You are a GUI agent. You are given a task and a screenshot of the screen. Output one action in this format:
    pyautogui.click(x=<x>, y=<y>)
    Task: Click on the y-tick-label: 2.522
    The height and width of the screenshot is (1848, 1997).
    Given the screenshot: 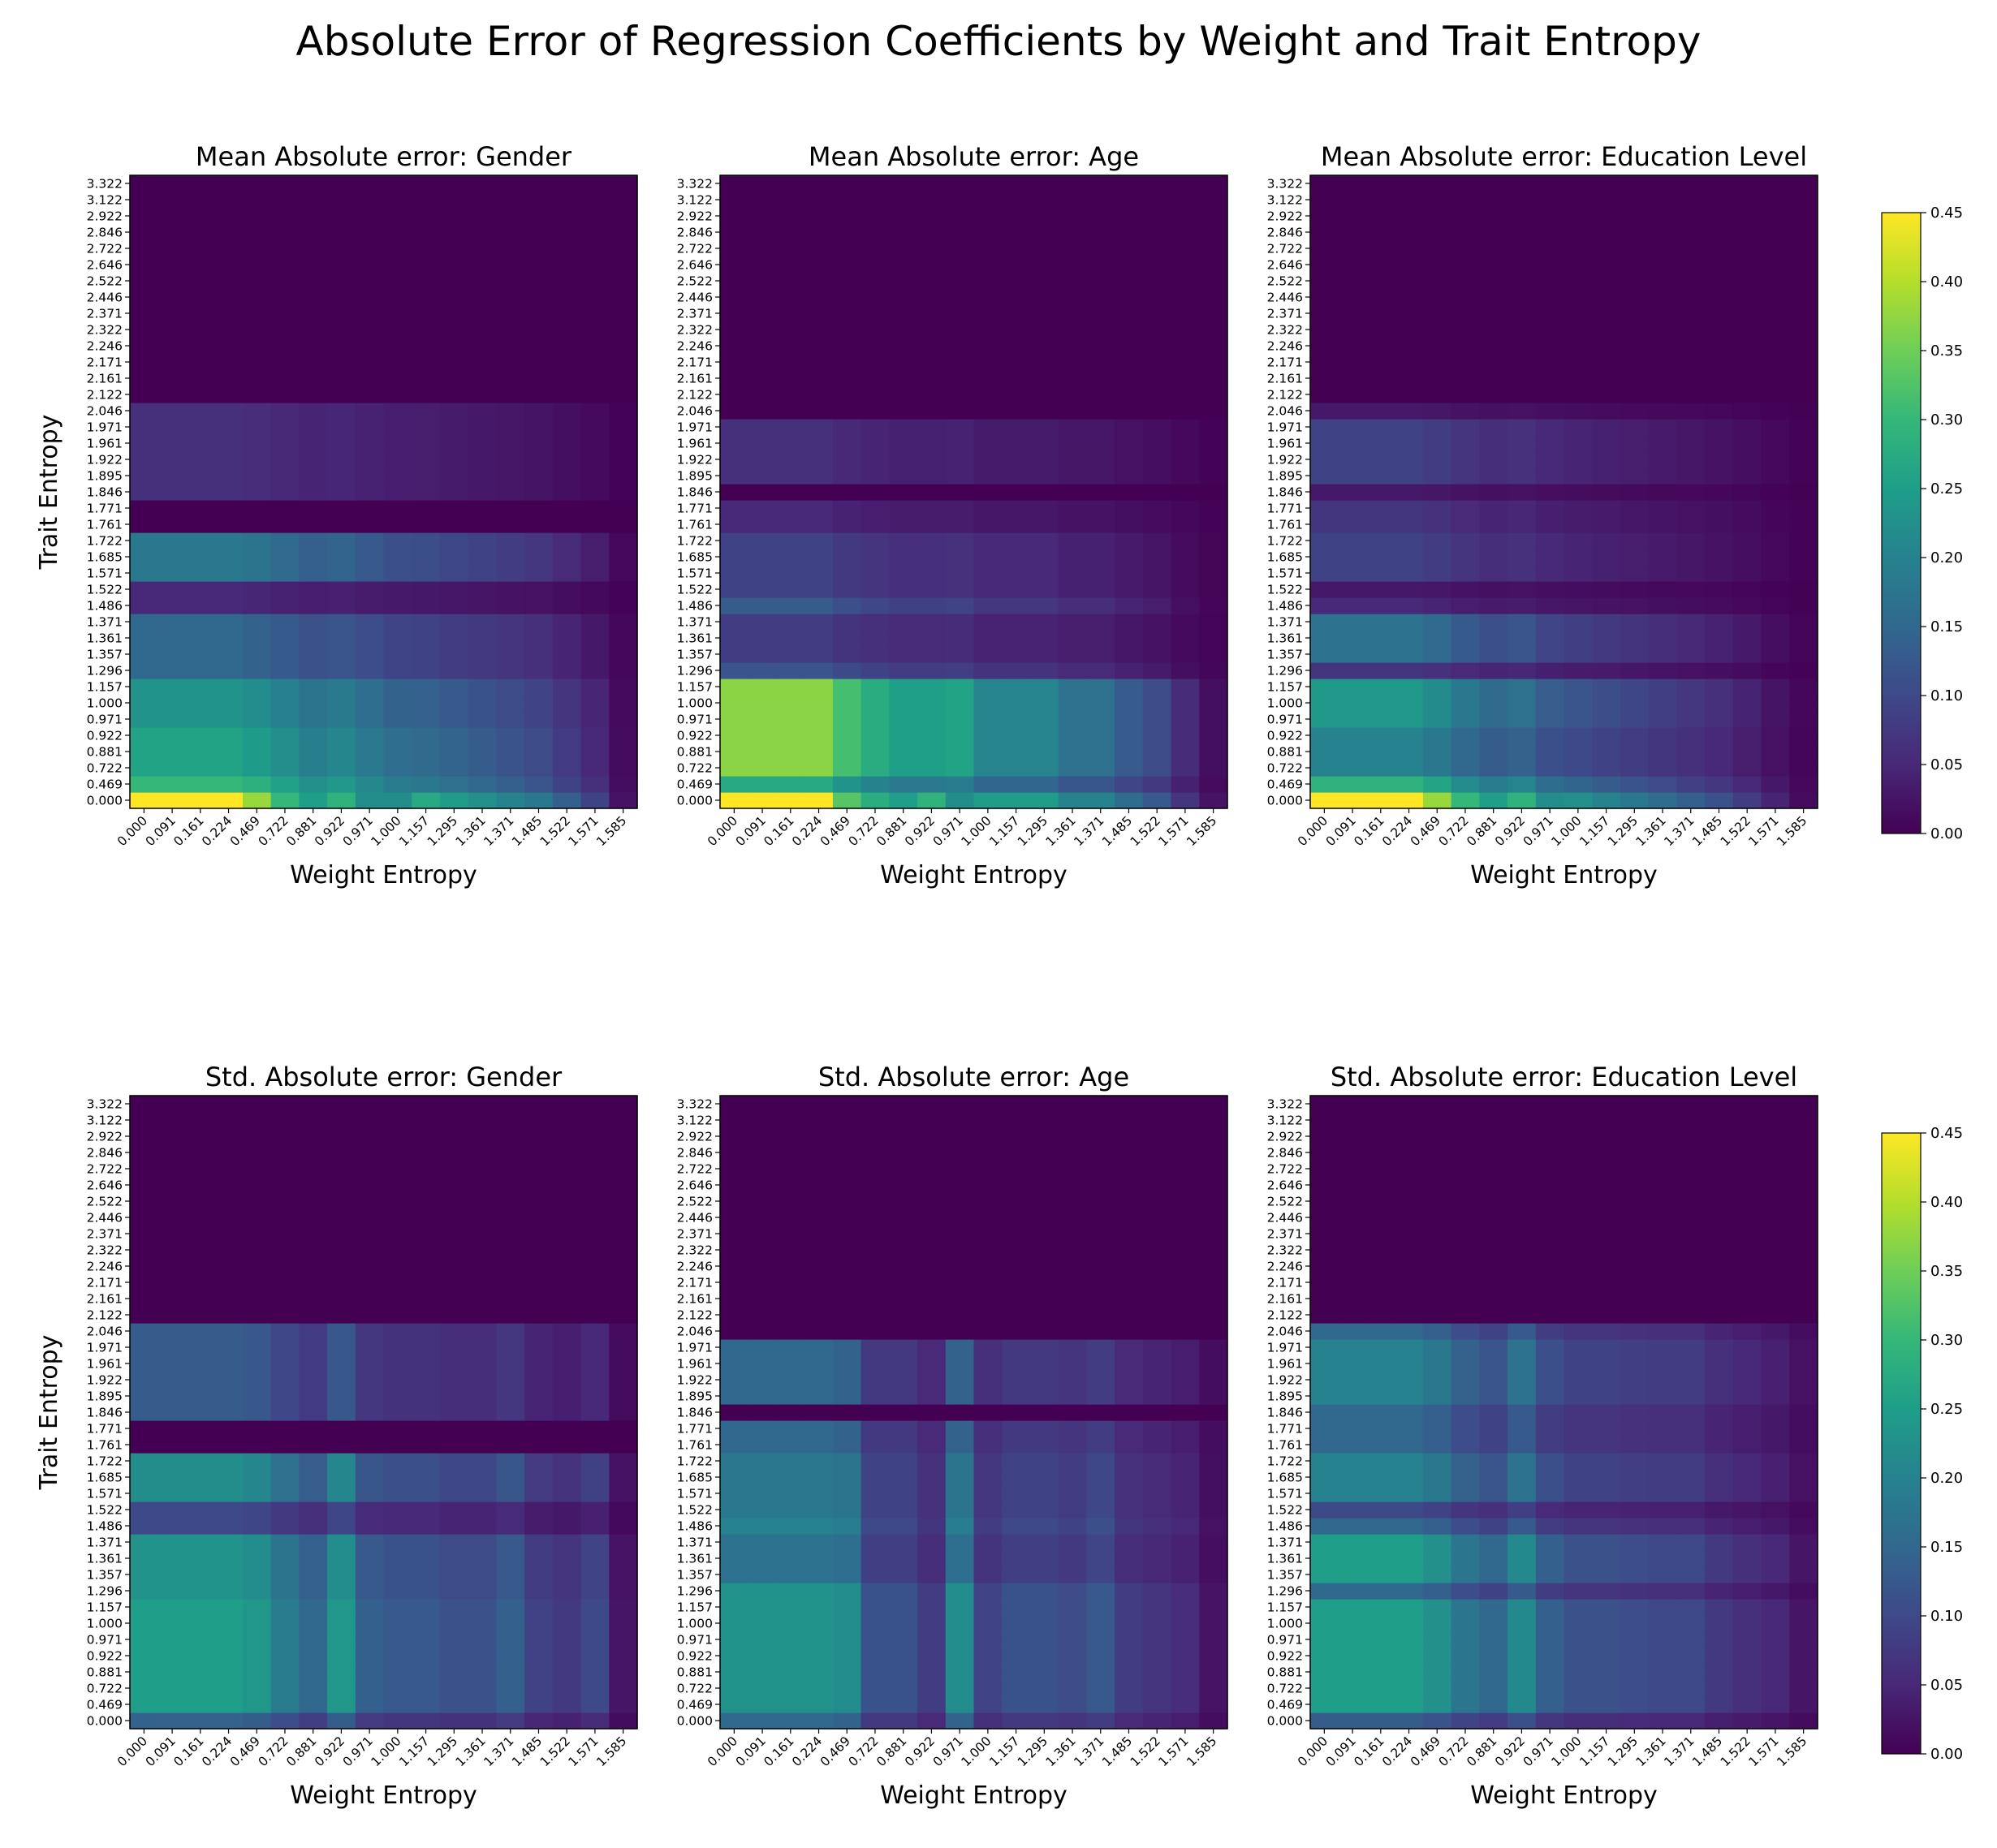 What is the action you would take?
    pyautogui.click(x=695, y=281)
    